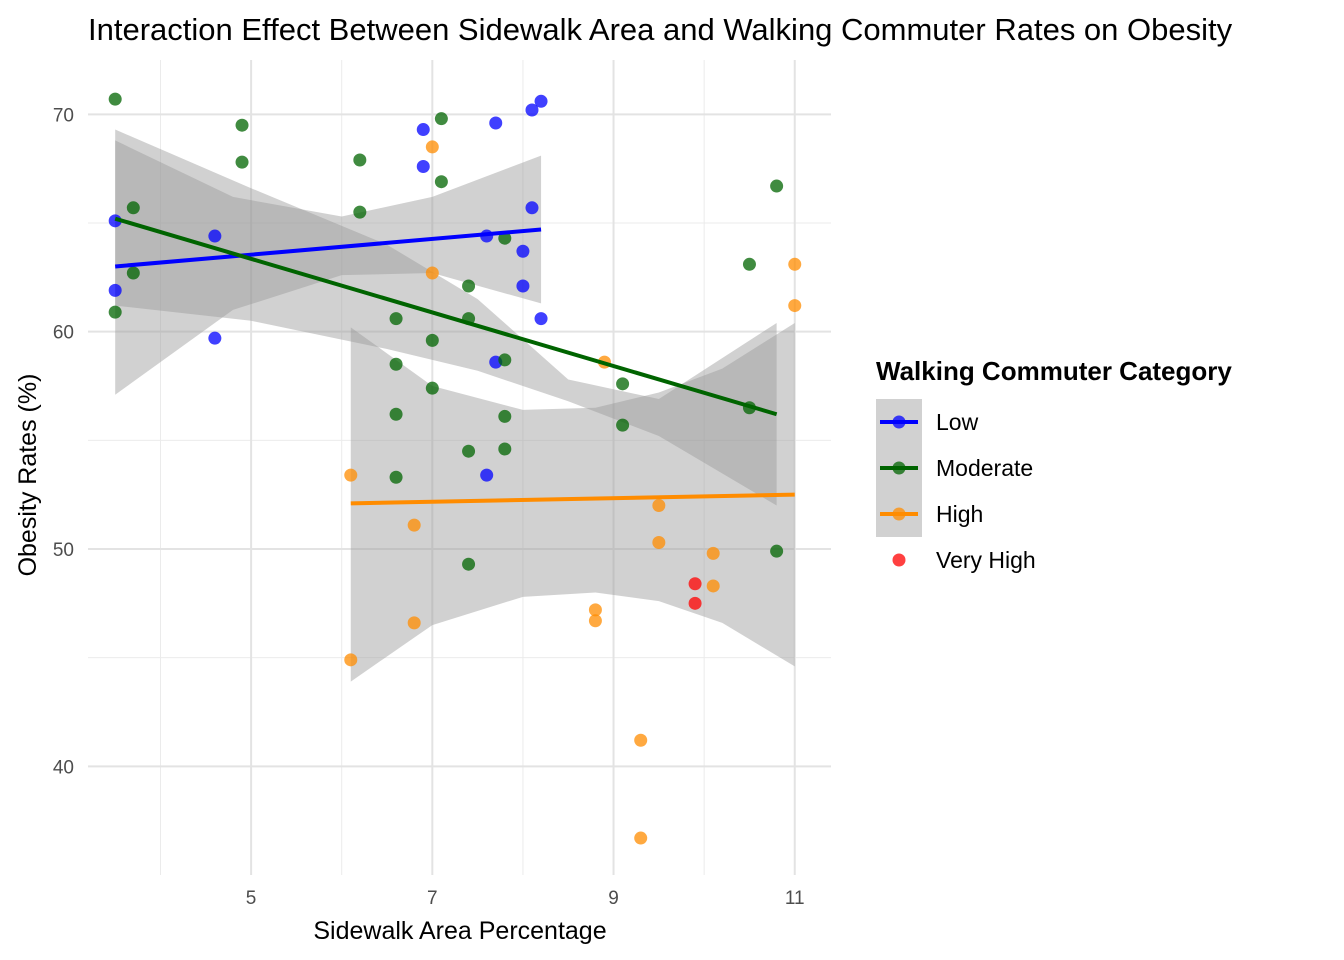  What do you see at coordinates (795, 898) in the screenshot?
I see `x-tick-label: 11` at bounding box center [795, 898].